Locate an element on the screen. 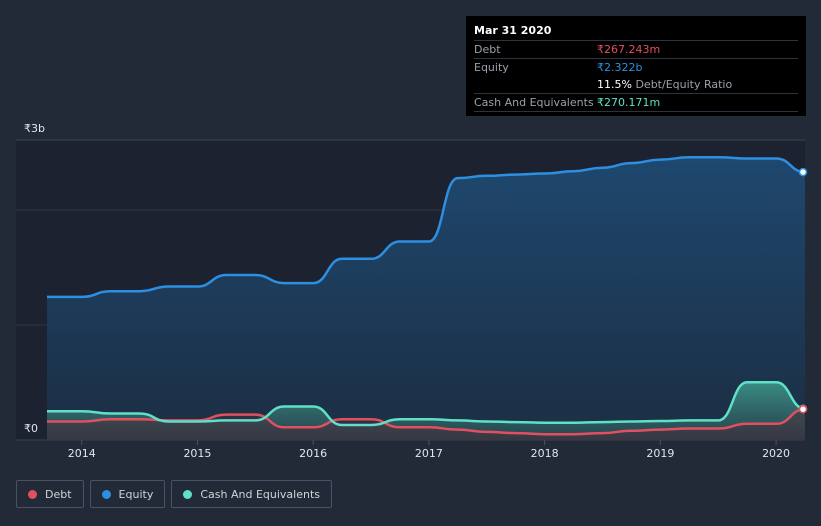 Image resolution: width=821 pixels, height=526 pixels. x-tick-label-2018: 2018 is located at coordinates (545, 453).